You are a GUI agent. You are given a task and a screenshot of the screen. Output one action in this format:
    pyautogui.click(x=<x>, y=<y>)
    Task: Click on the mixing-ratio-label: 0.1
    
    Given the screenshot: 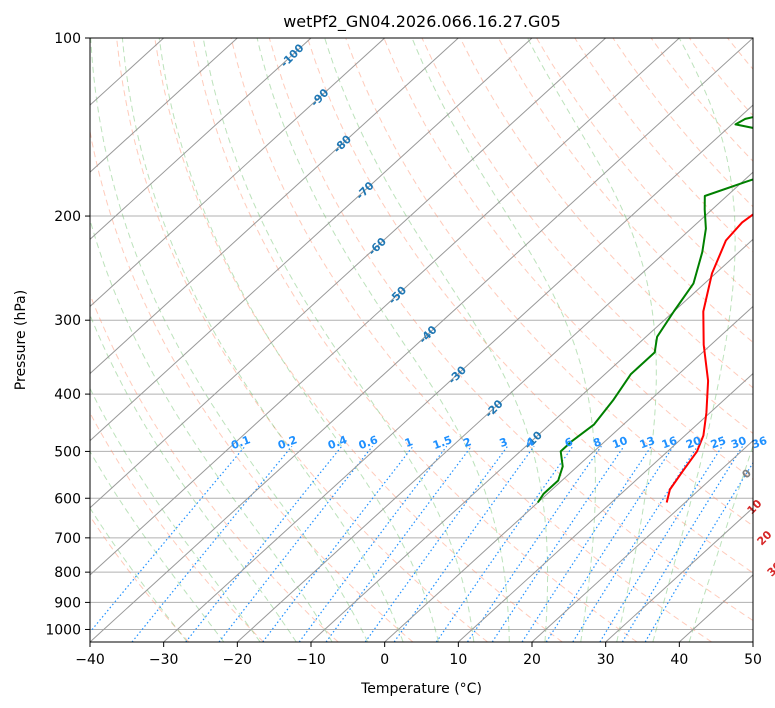 What is the action you would take?
    pyautogui.click(x=240, y=442)
    